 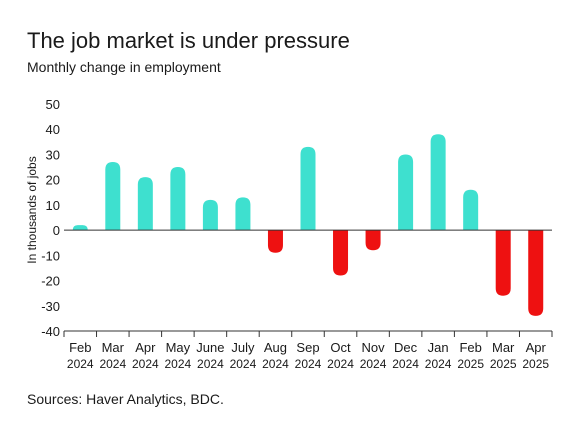 What do you see at coordinates (406, 192) in the screenshot?
I see `bar-dec-2024` at bounding box center [406, 192].